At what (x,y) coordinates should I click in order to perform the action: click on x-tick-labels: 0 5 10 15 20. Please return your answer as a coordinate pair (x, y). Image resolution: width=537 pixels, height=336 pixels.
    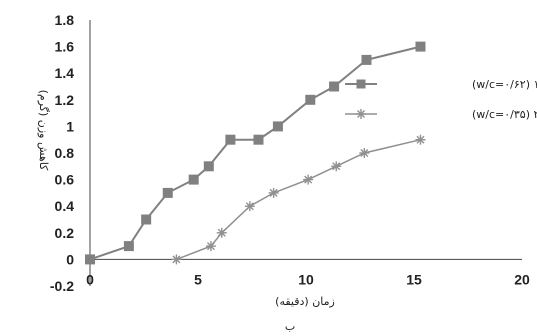
    Looking at the image, I should click on (308, 279).